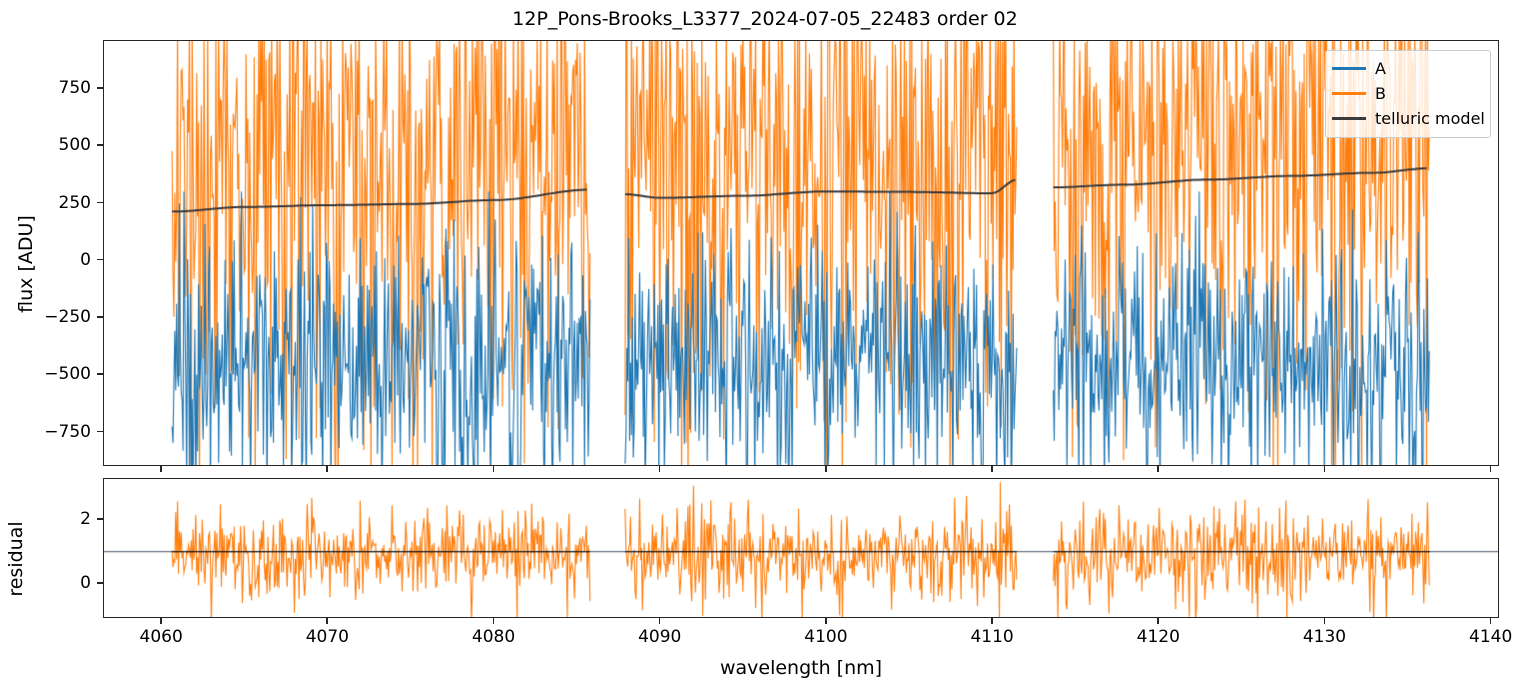  I want to click on wavelength-xtick-label: 4070, so click(327, 637).